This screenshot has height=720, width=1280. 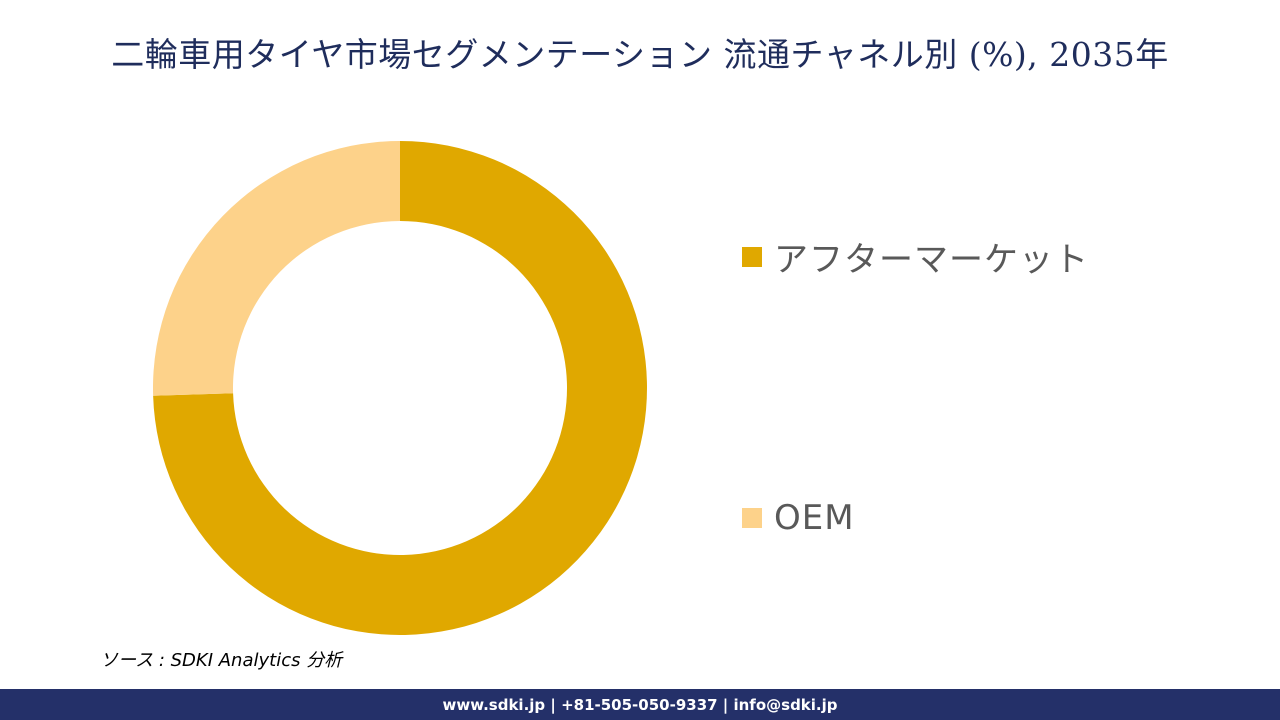 What do you see at coordinates (752, 518) in the screenshot?
I see `legend-swatch-oem` at bounding box center [752, 518].